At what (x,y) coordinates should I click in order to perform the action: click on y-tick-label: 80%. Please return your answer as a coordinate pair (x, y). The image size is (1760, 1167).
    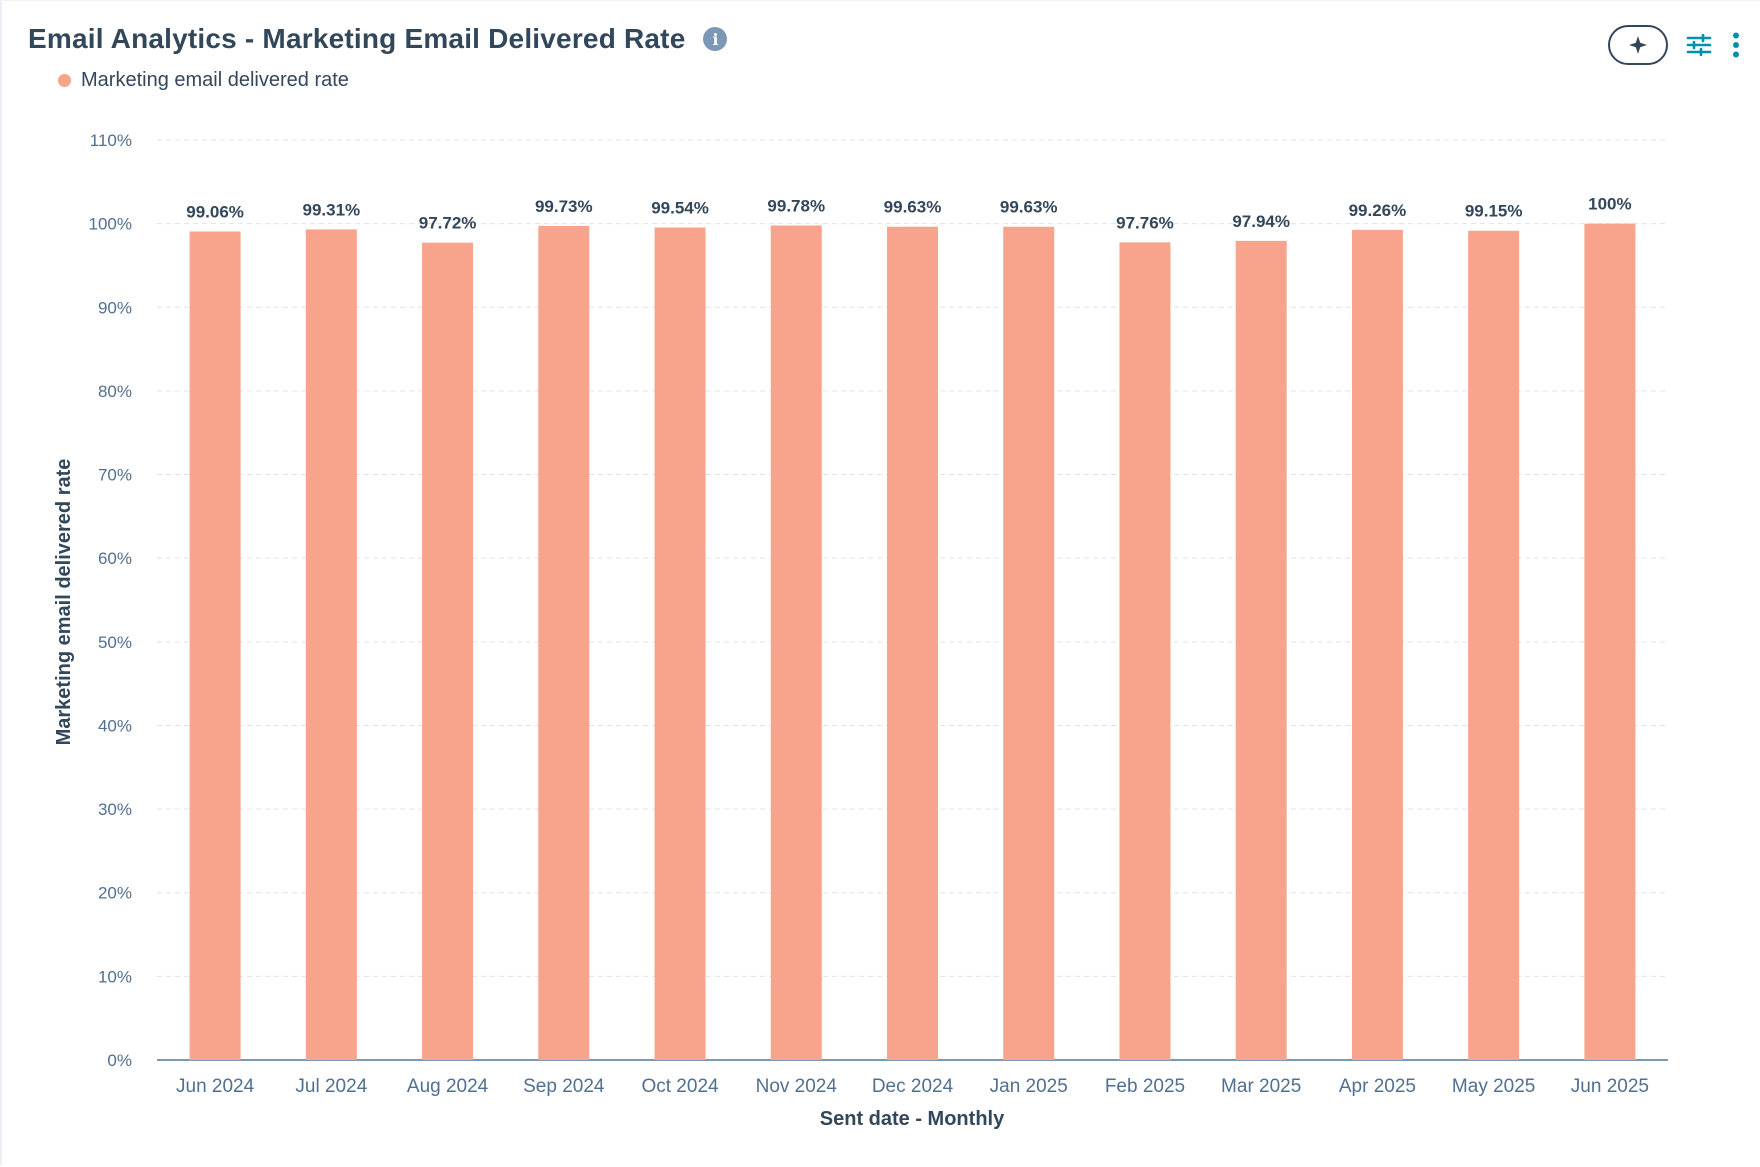
    Looking at the image, I should click on (115, 391).